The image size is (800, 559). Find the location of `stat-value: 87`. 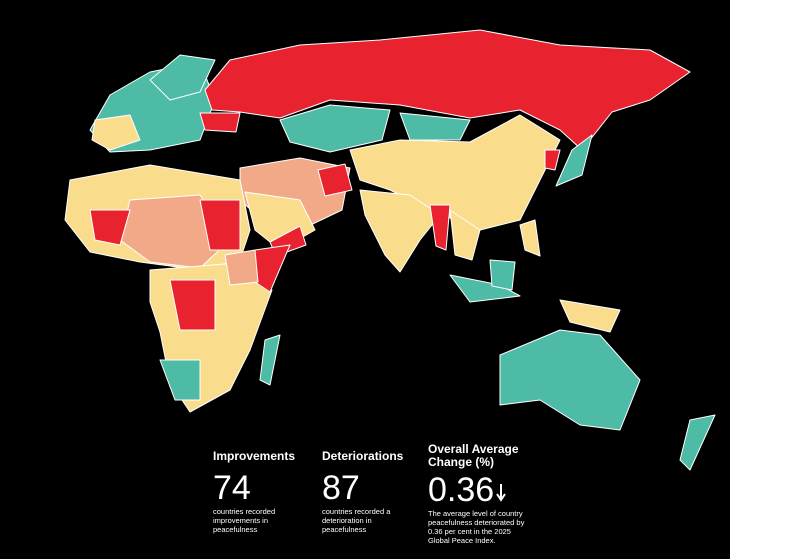

stat-value: 87 is located at coordinates (341, 488).